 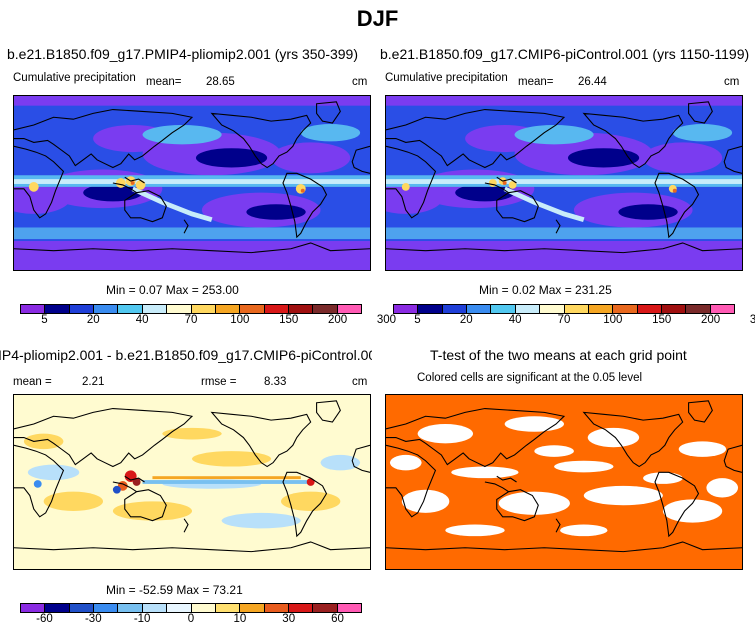 I want to click on colorbar-bl-tick-label: -10, so click(x=142, y=619).